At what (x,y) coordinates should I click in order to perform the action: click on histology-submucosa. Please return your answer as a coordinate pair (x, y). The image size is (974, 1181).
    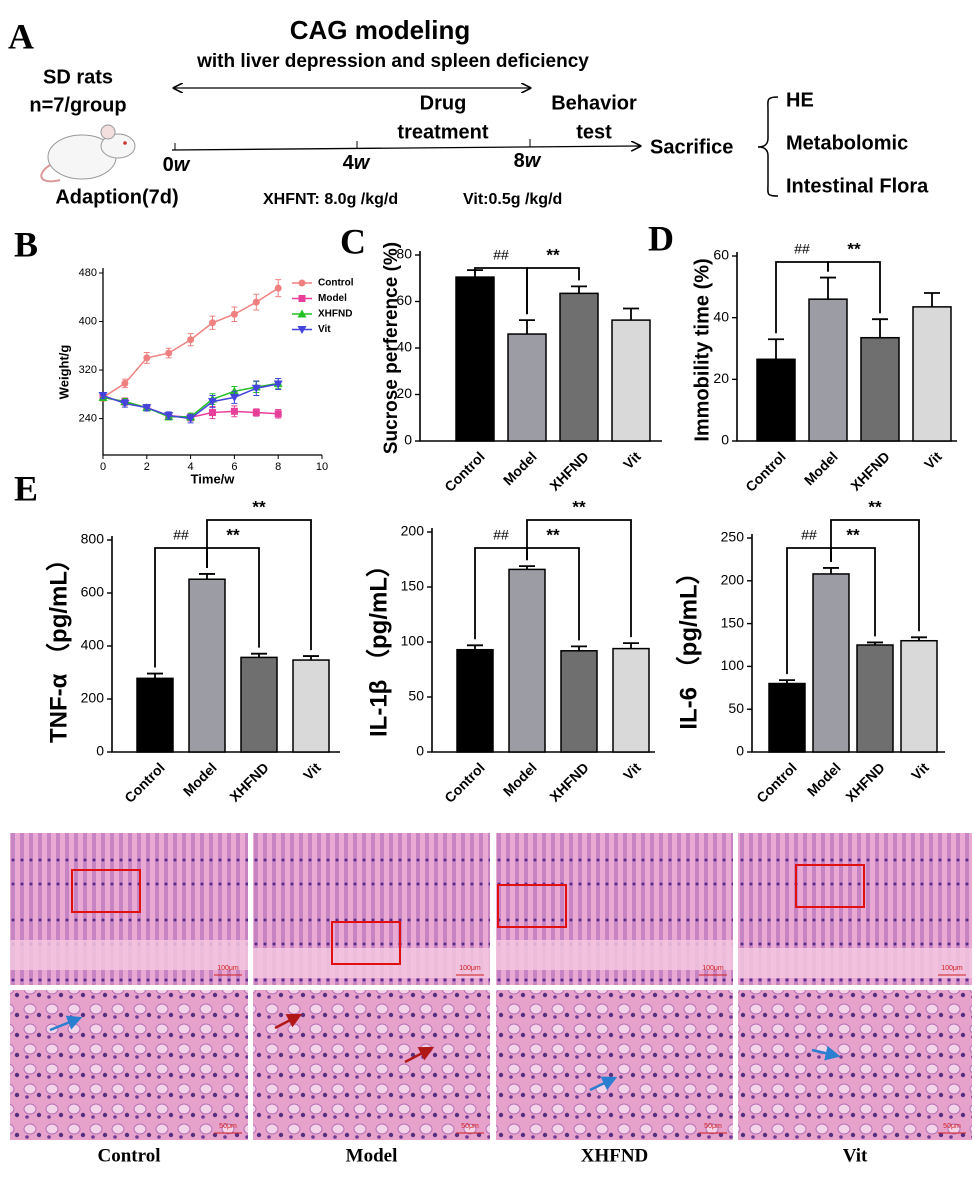
    Looking at the image, I should click on (614, 955).